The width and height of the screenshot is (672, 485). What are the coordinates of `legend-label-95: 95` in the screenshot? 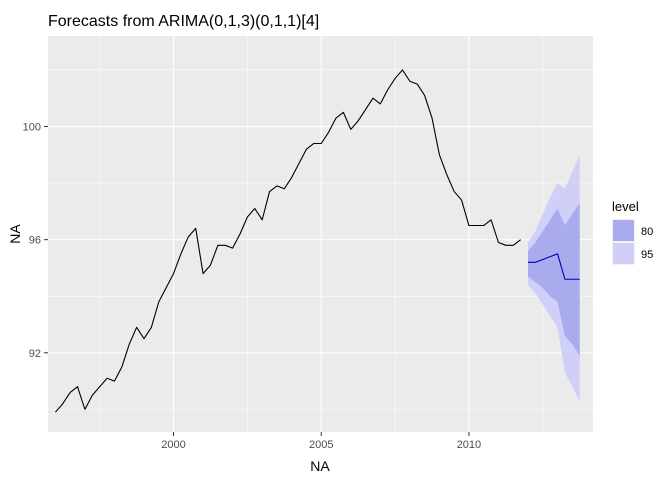 It's located at (647, 255).